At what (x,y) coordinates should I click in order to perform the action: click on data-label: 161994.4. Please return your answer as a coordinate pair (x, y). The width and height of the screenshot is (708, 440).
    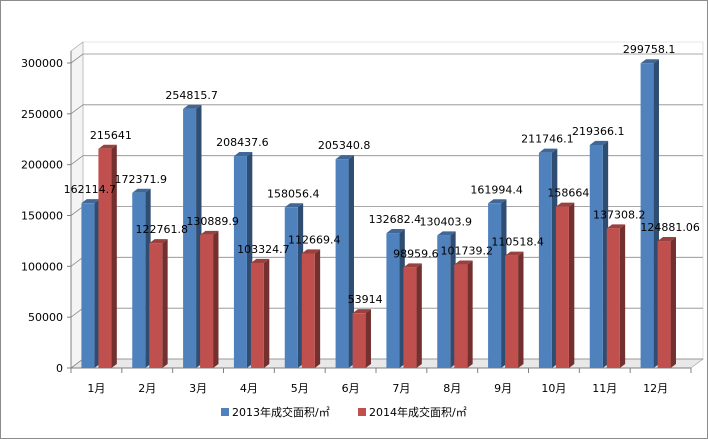
    Looking at the image, I should click on (496, 189).